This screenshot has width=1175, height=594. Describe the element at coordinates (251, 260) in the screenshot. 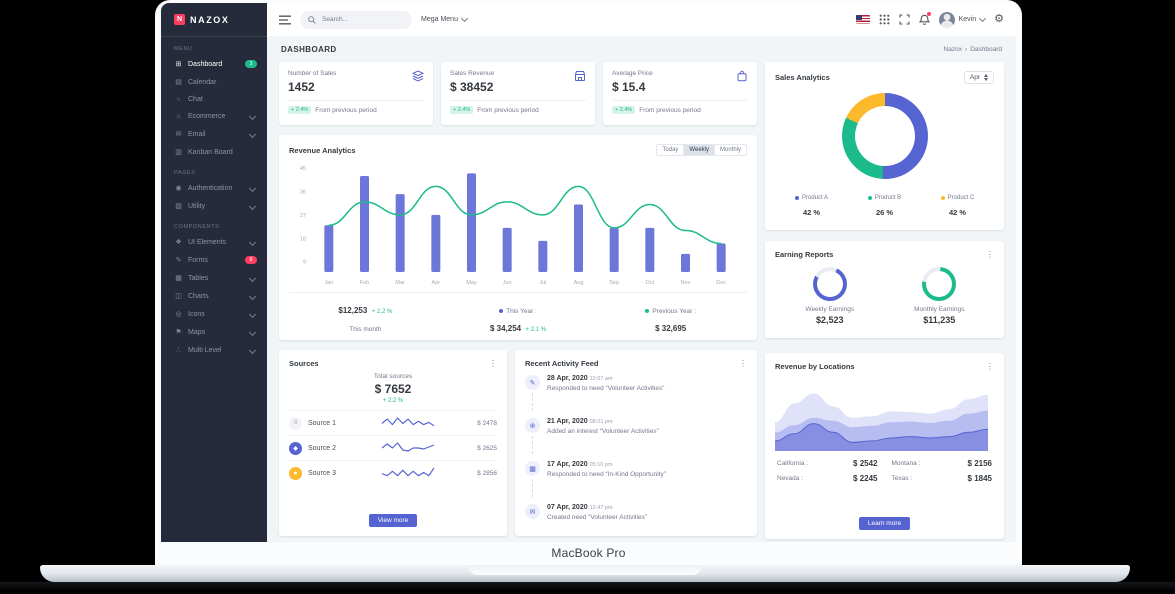

I see `sidebar-badge: 8` at that location.